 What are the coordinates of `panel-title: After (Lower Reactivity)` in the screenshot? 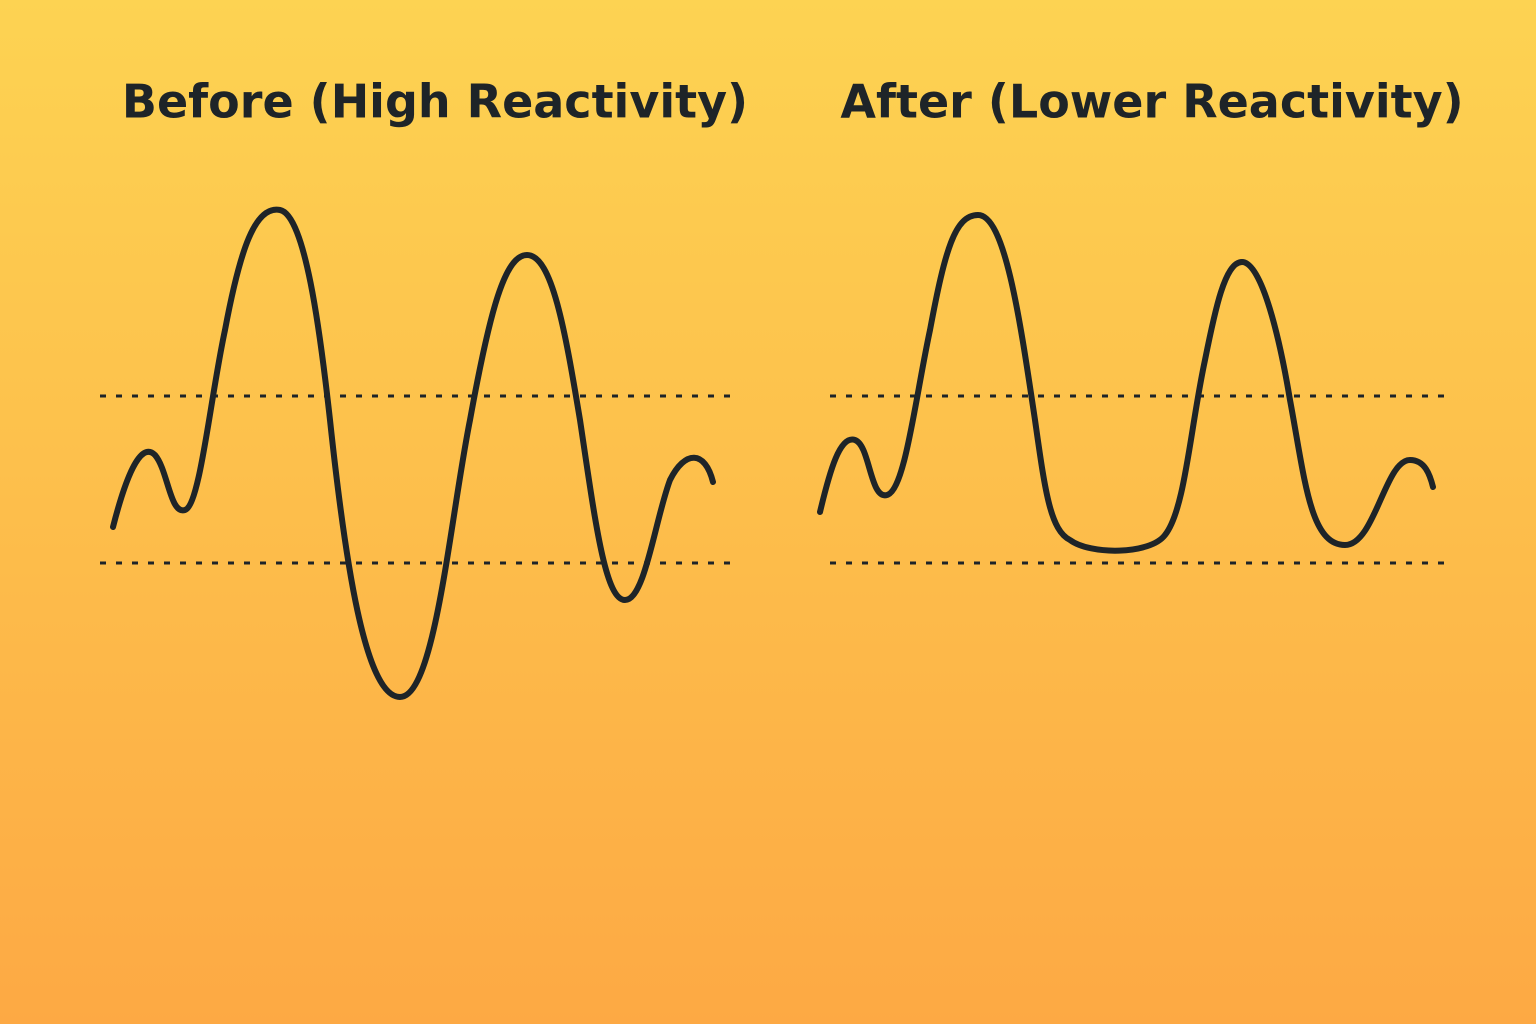 It's located at (1151, 102).